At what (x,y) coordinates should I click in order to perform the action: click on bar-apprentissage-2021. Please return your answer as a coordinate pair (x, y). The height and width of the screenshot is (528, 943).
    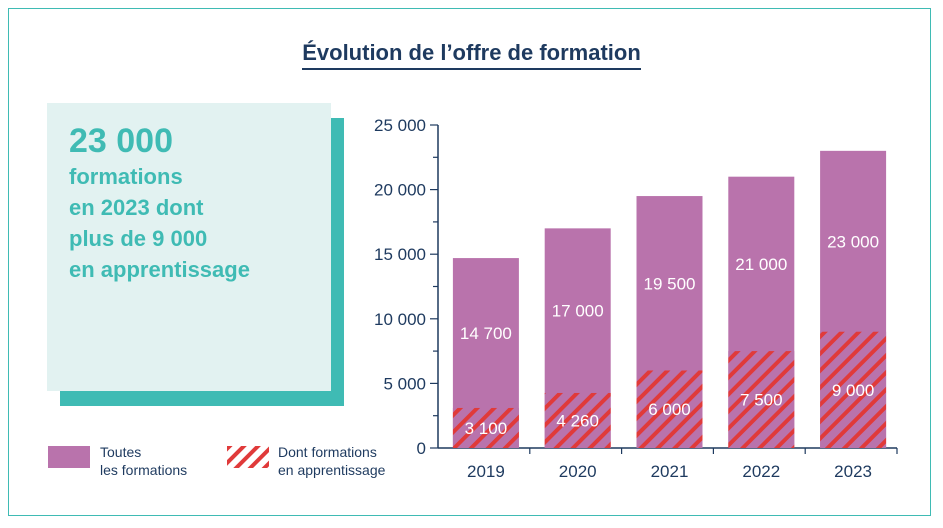
    Looking at the image, I should click on (669, 409).